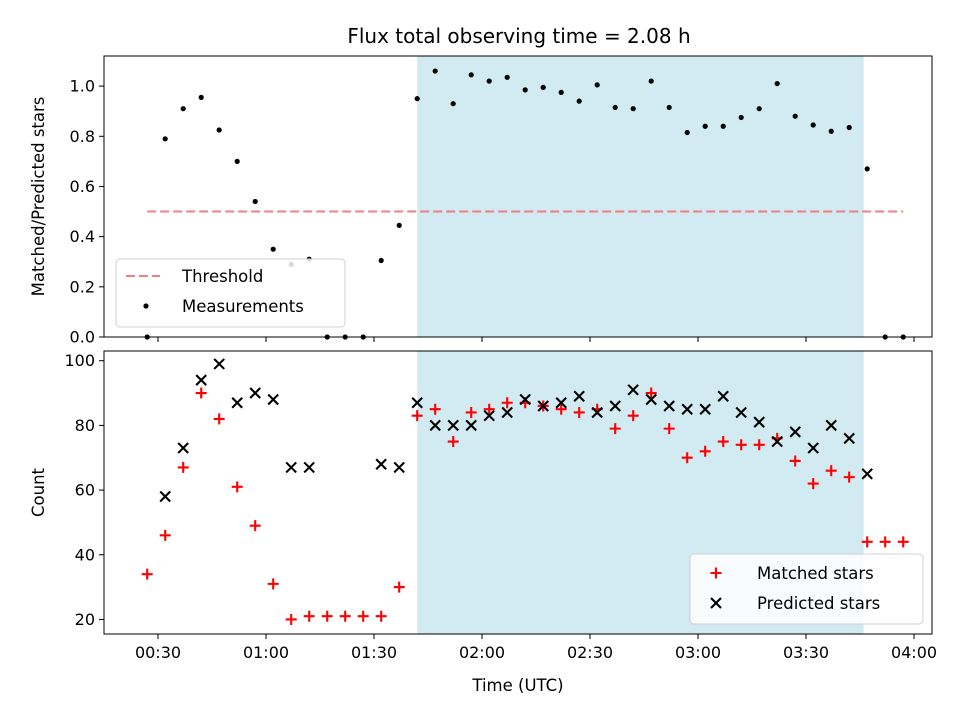 Image resolution: width=960 pixels, height=720 pixels. I want to click on top-y-tick-label: 0.0, so click(82, 337).